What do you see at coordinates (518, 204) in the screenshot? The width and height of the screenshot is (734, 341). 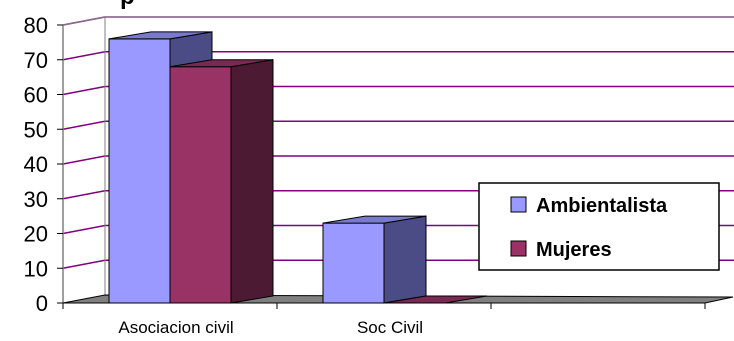 I see `legend-swatch-ambientalista` at bounding box center [518, 204].